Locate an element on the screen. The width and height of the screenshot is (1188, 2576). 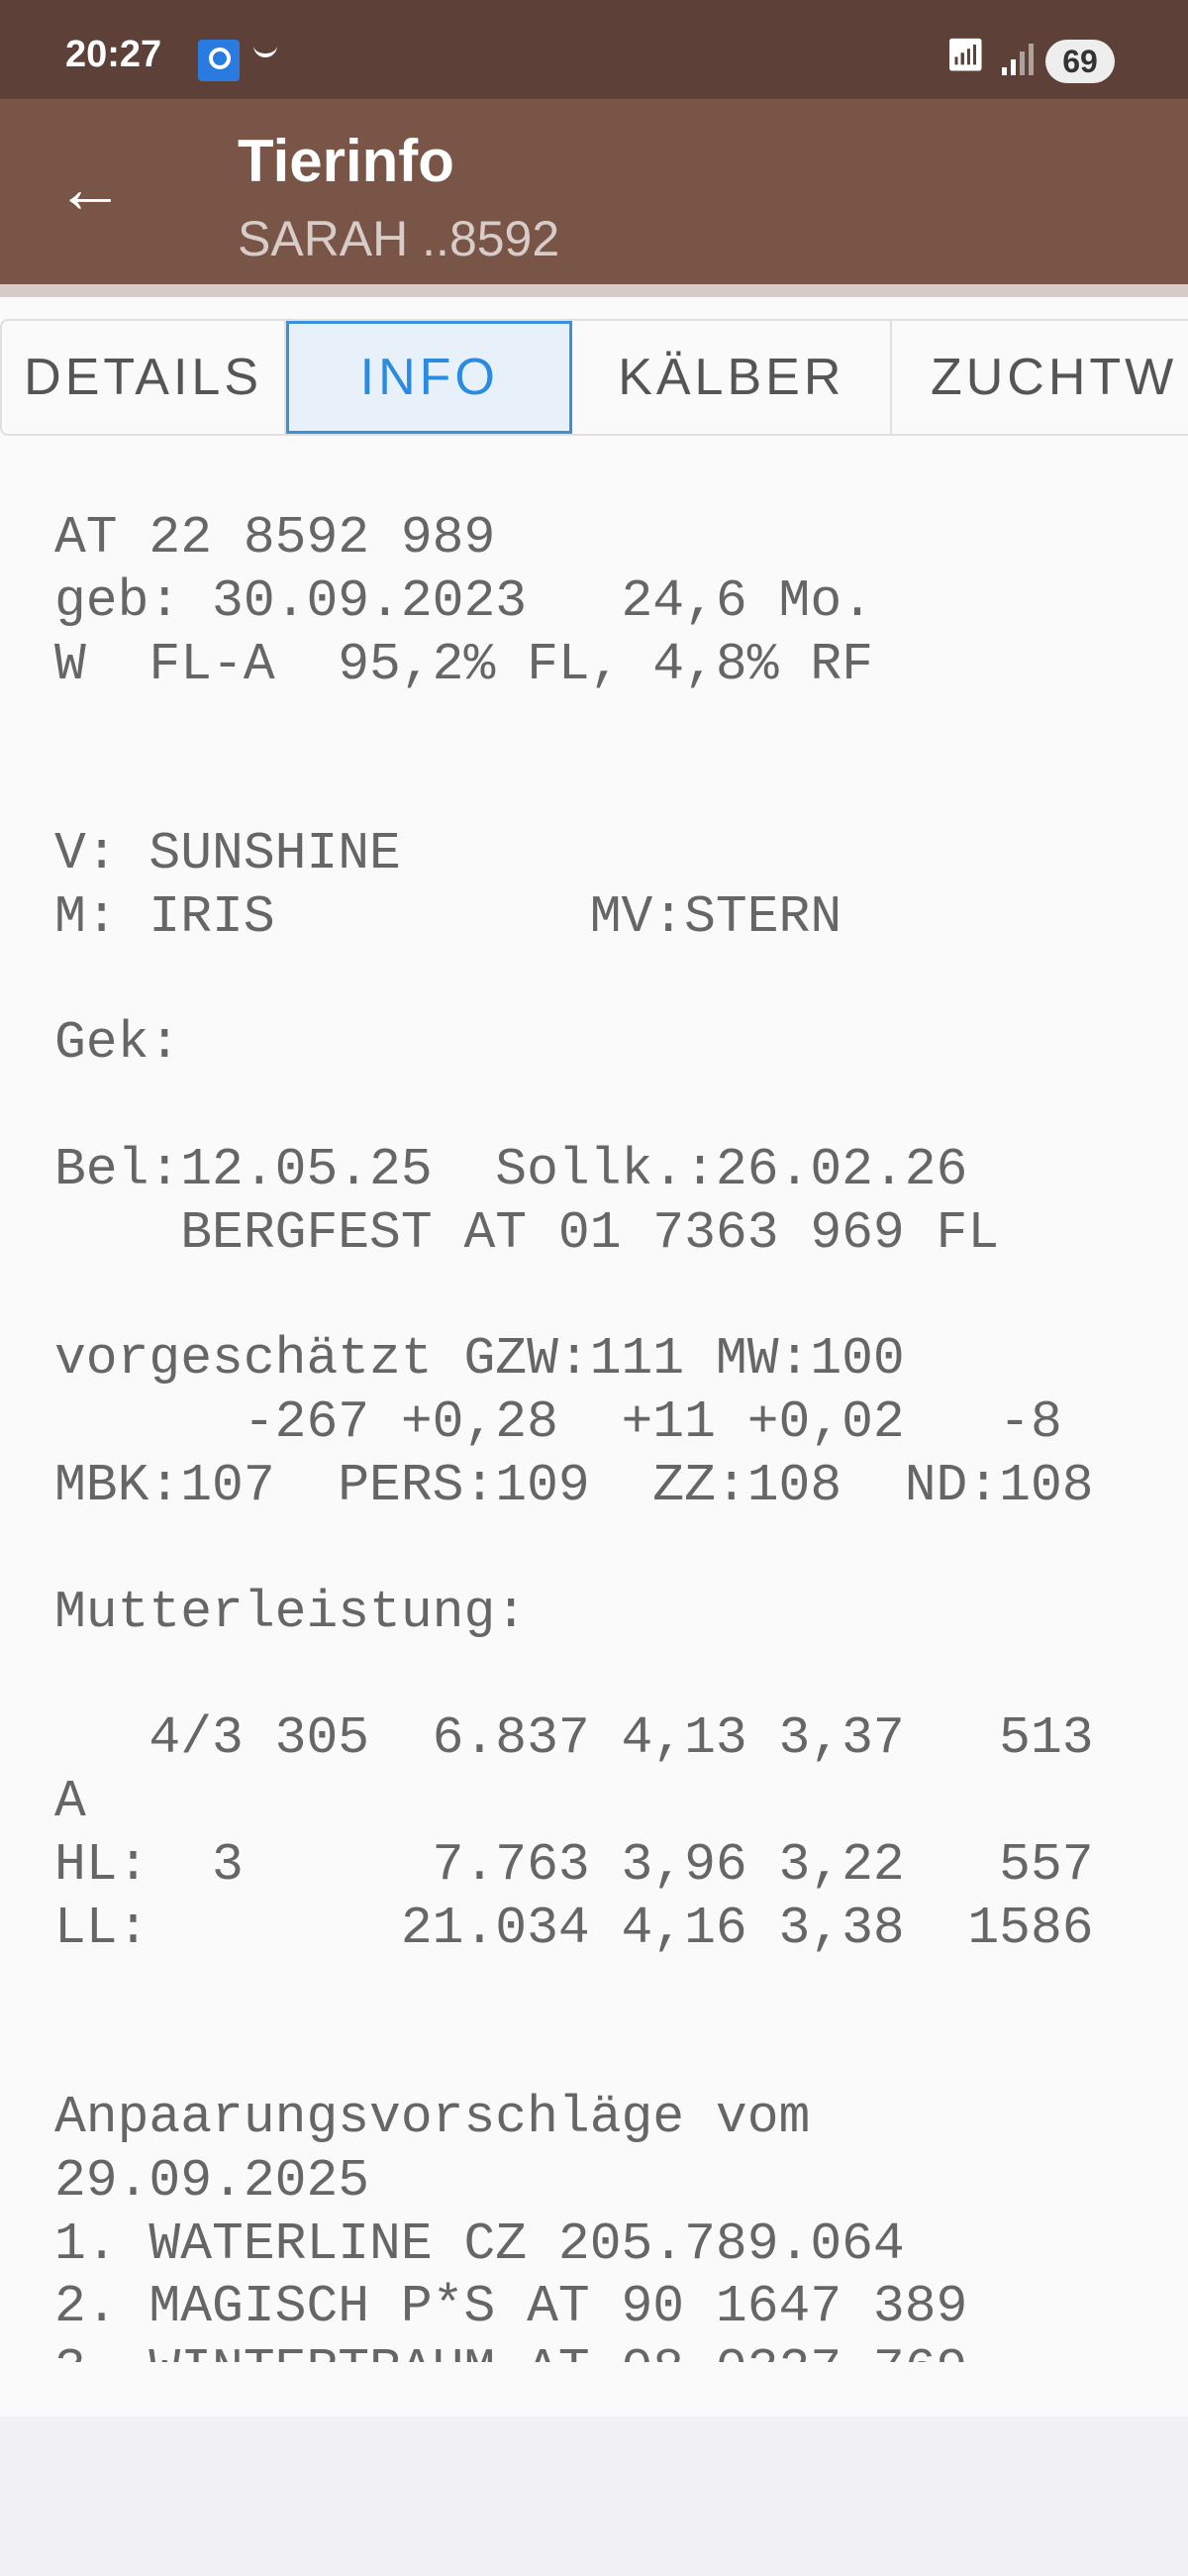
info-line: -267 +0,28 +11 +0,02 -8 is located at coordinates (558, 1422).